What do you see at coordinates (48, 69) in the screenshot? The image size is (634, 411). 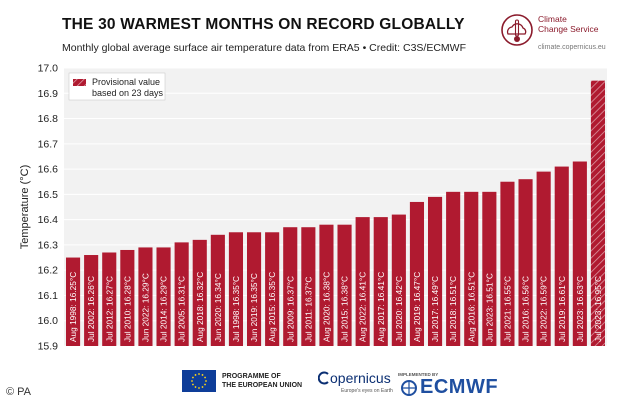 I see `y-tick-label: 17.0` at bounding box center [48, 69].